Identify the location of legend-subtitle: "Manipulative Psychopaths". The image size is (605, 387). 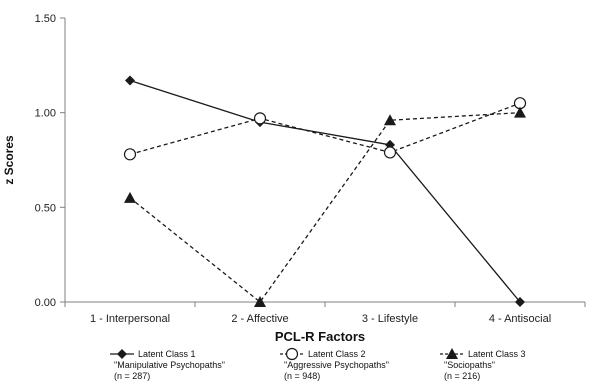
(169, 365).